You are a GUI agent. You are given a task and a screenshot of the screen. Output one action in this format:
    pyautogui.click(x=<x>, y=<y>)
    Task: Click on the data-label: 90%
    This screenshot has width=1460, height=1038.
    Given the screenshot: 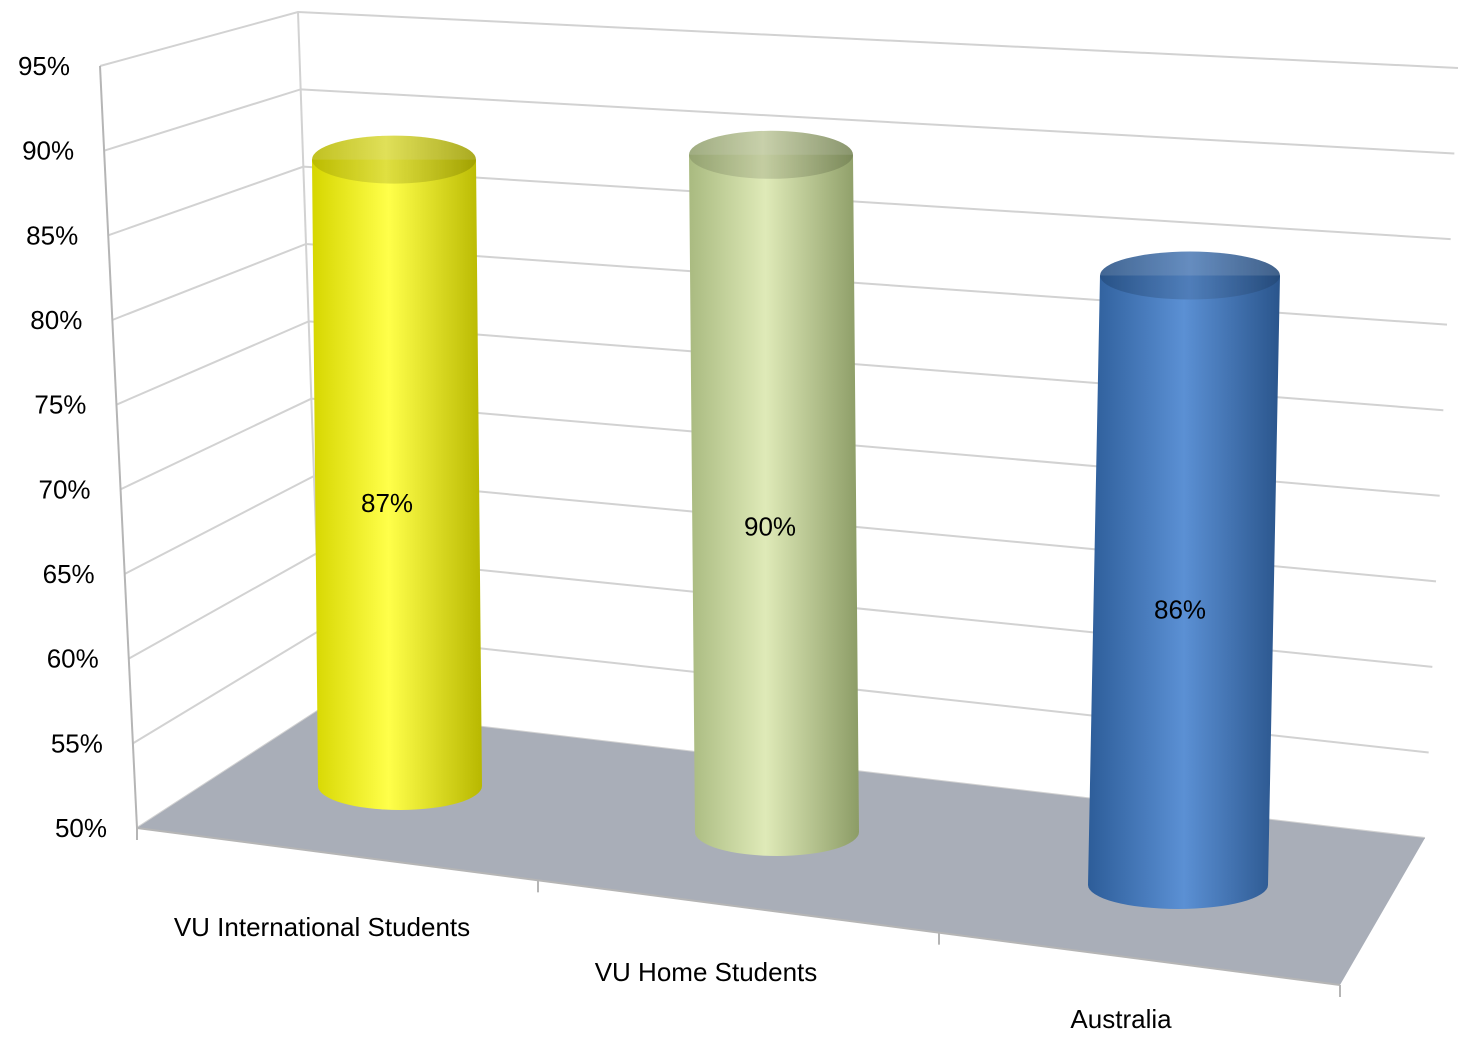 What is the action you would take?
    pyautogui.click(x=770, y=526)
    